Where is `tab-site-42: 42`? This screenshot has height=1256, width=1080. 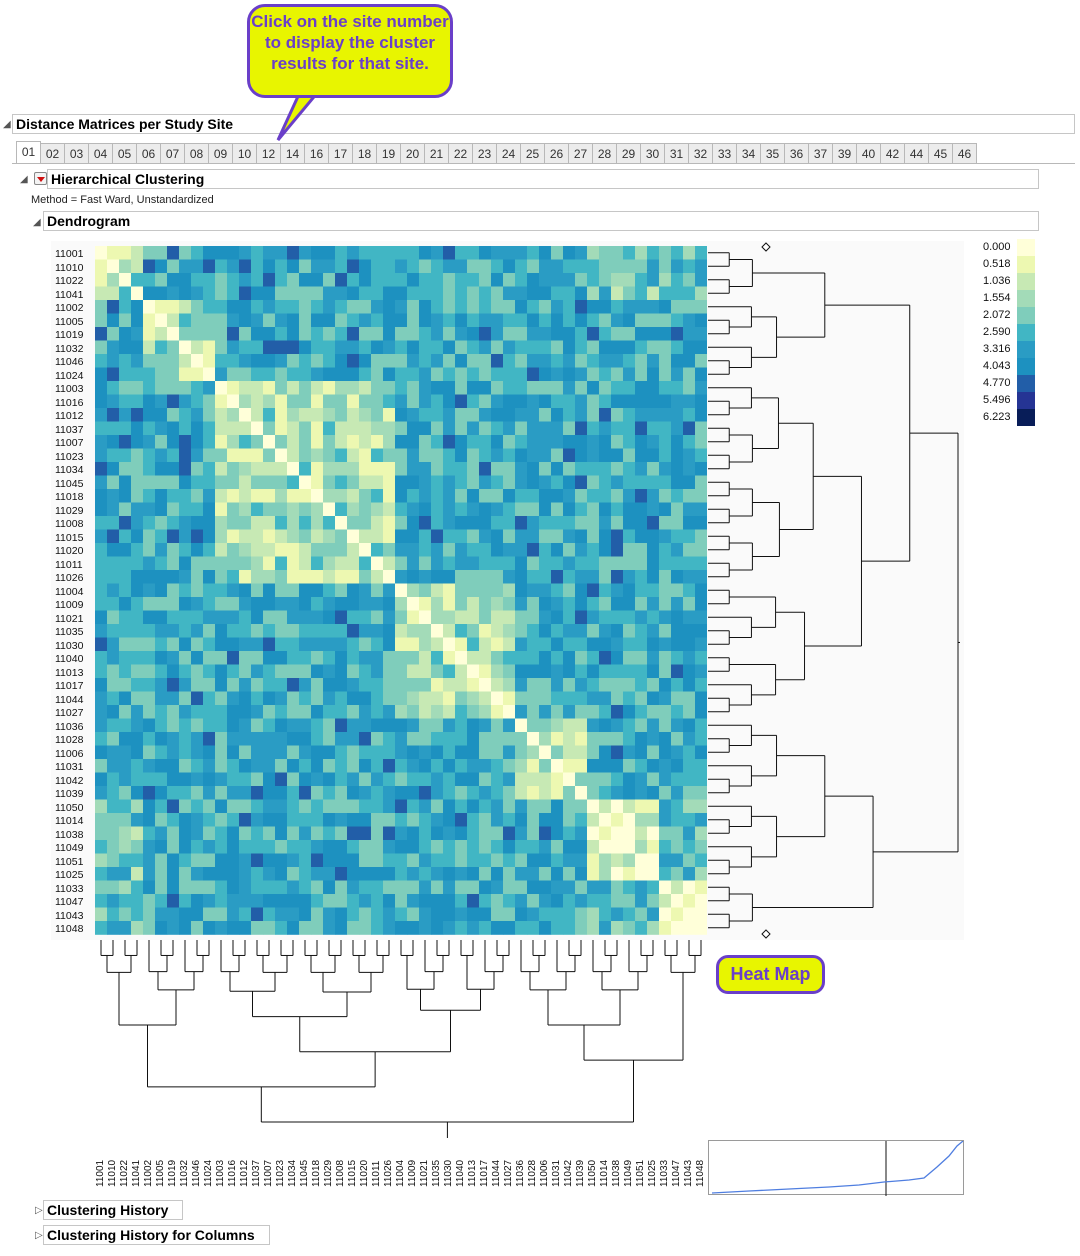 tab-site-42: 42 is located at coordinates (892, 153).